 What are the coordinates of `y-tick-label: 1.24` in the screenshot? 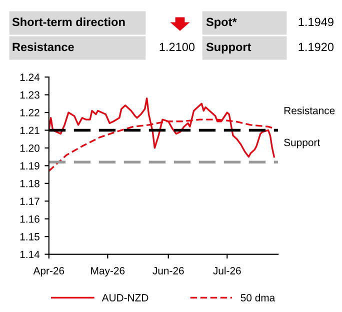 It's located at (30, 77).